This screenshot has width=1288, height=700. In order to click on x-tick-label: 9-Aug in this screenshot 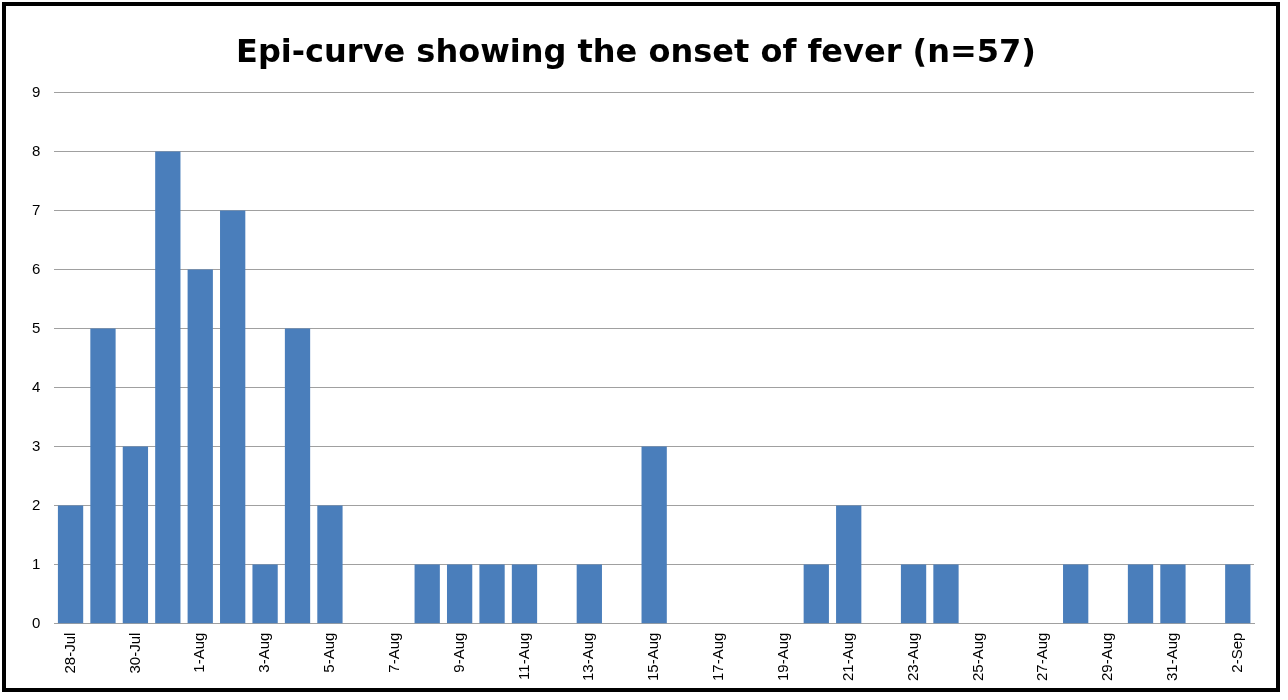, I will do `click(458, 652)`.